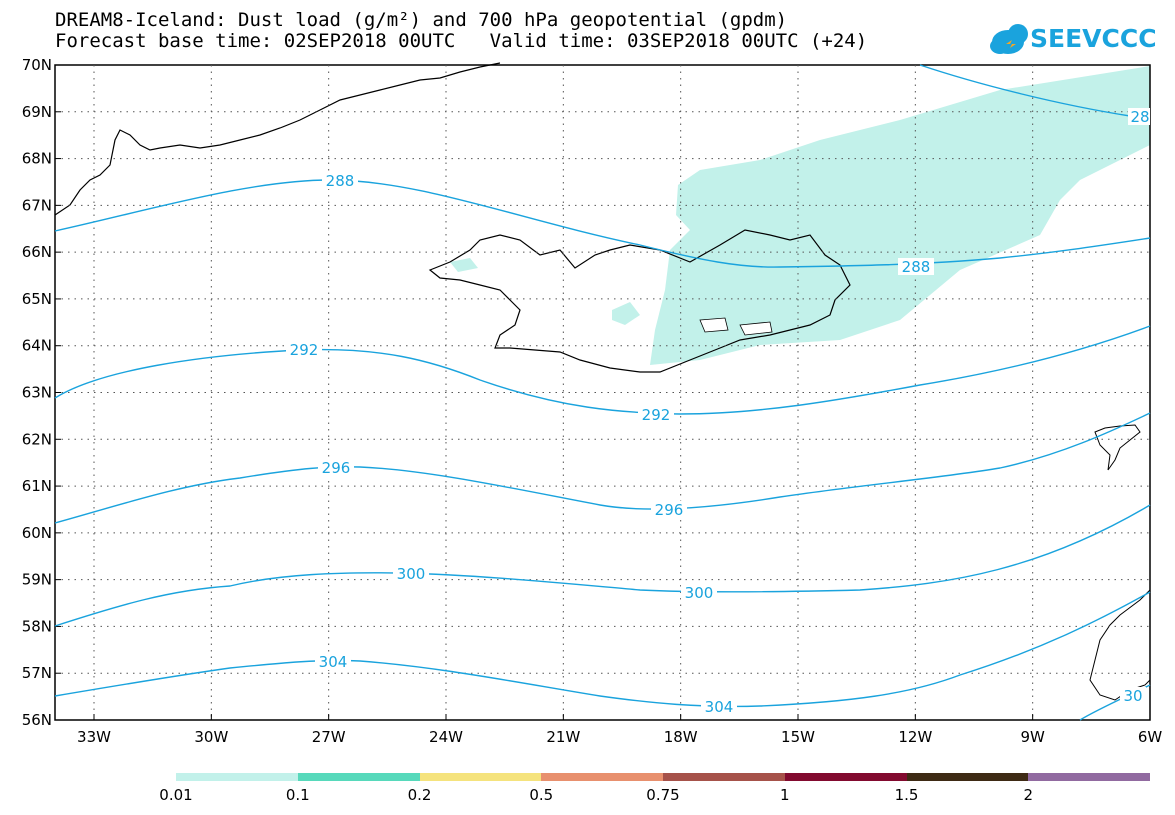 This screenshot has height=815, width=1175. What do you see at coordinates (37, 346) in the screenshot?
I see `latitude-label: 64N` at bounding box center [37, 346].